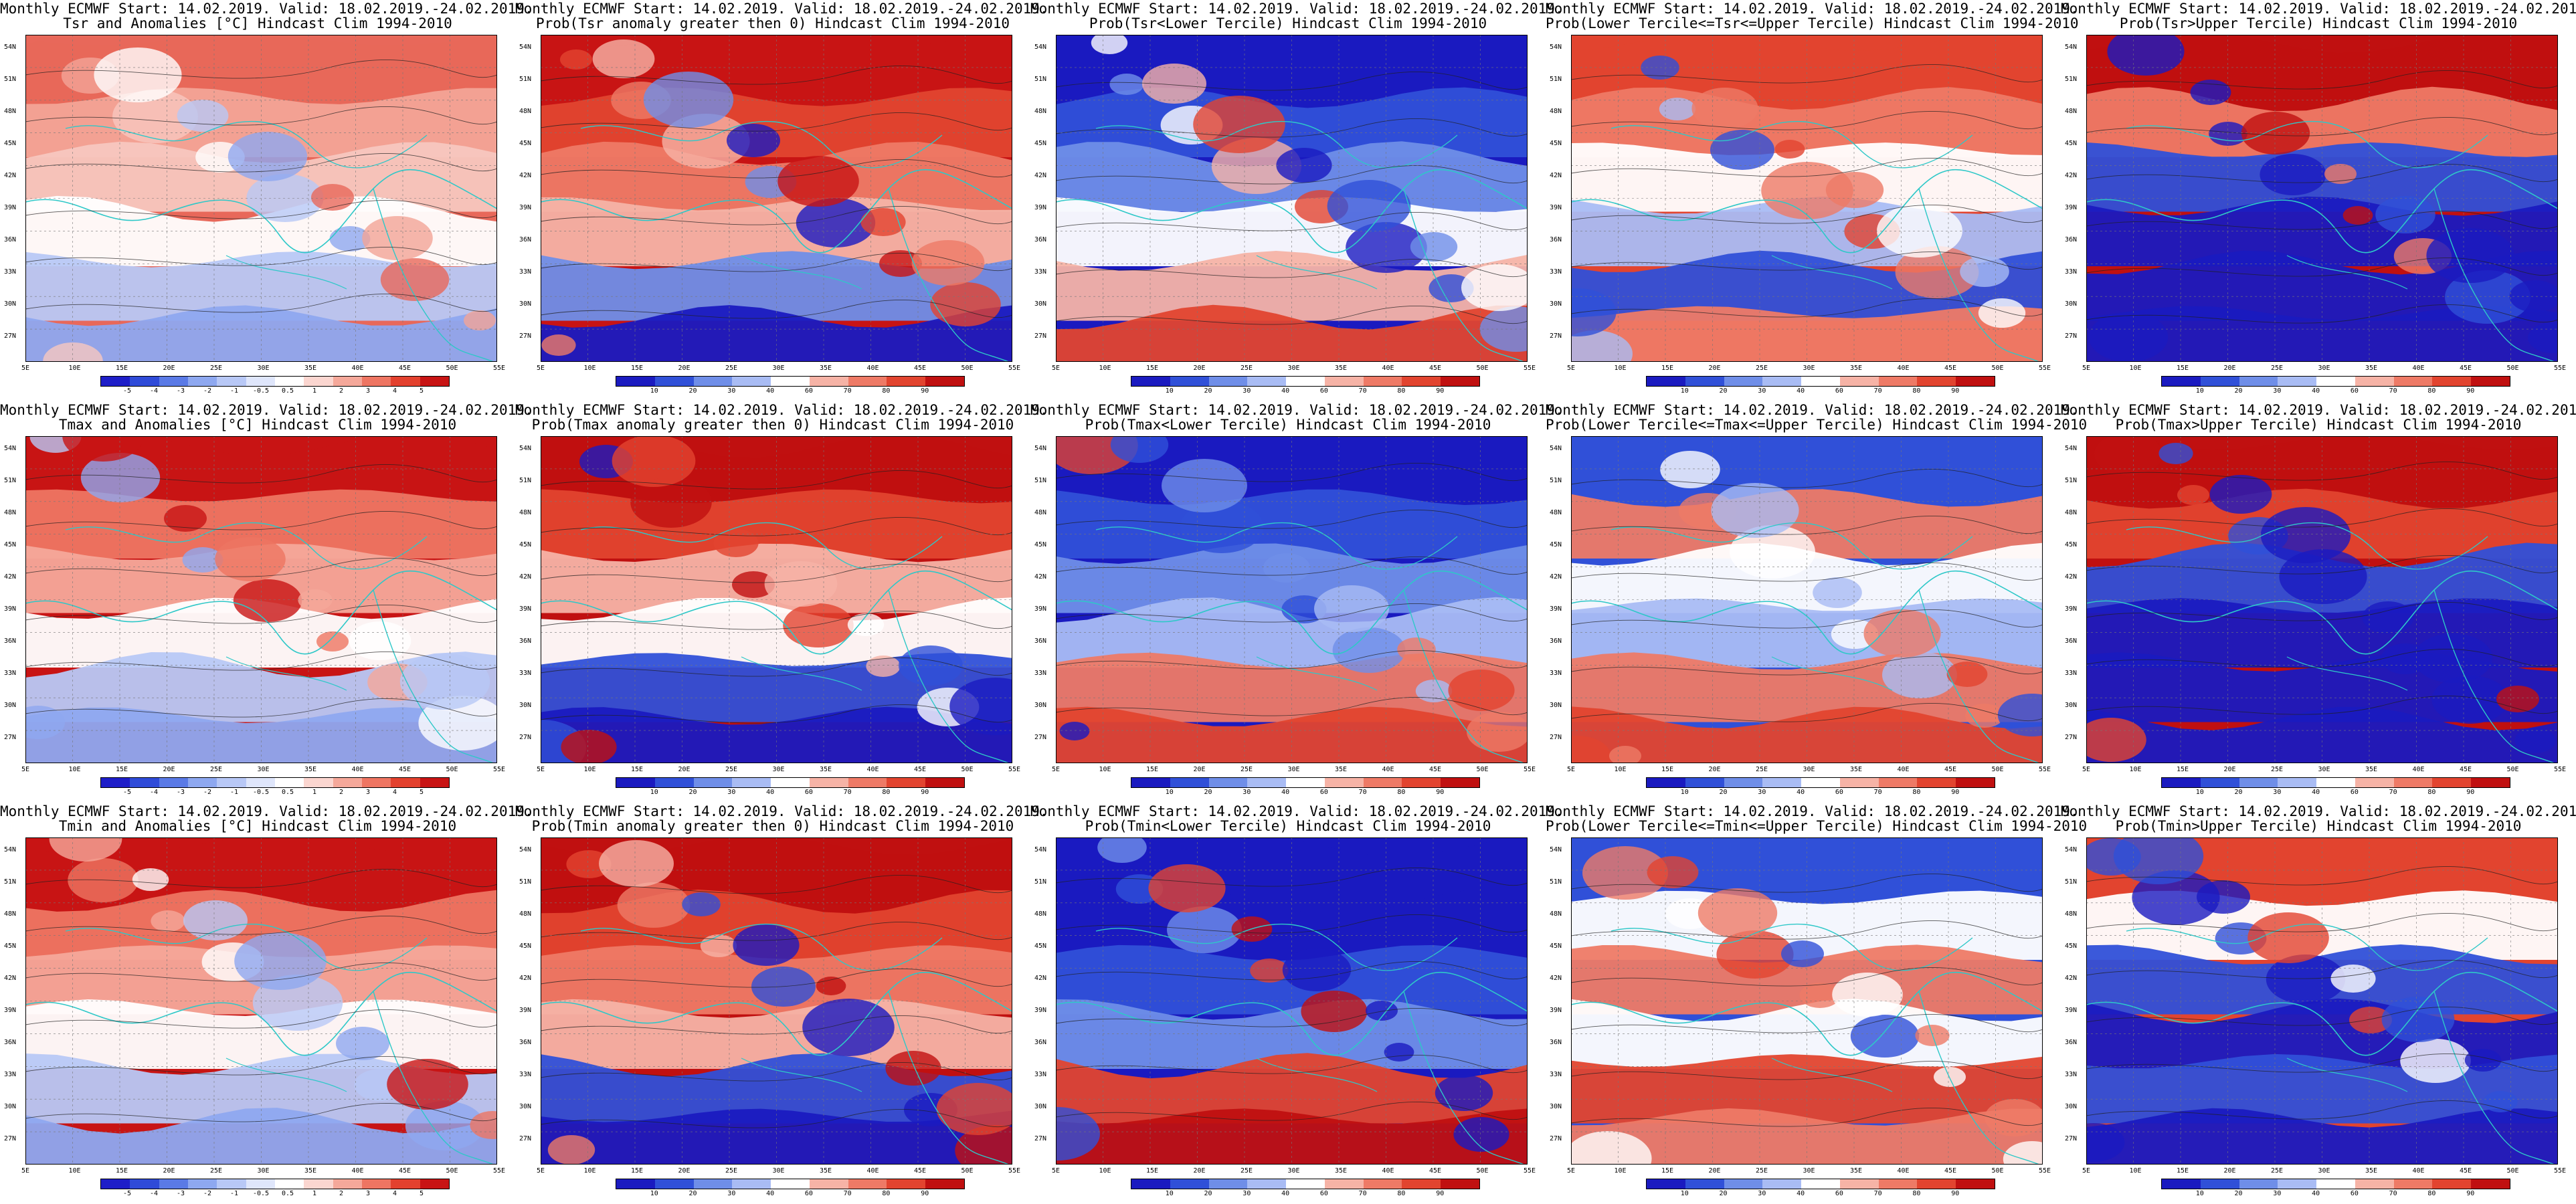 This screenshot has height=1204, width=2576. Describe the element at coordinates (234, 792) in the screenshot. I see `color-bar-tick-label: -1` at that location.